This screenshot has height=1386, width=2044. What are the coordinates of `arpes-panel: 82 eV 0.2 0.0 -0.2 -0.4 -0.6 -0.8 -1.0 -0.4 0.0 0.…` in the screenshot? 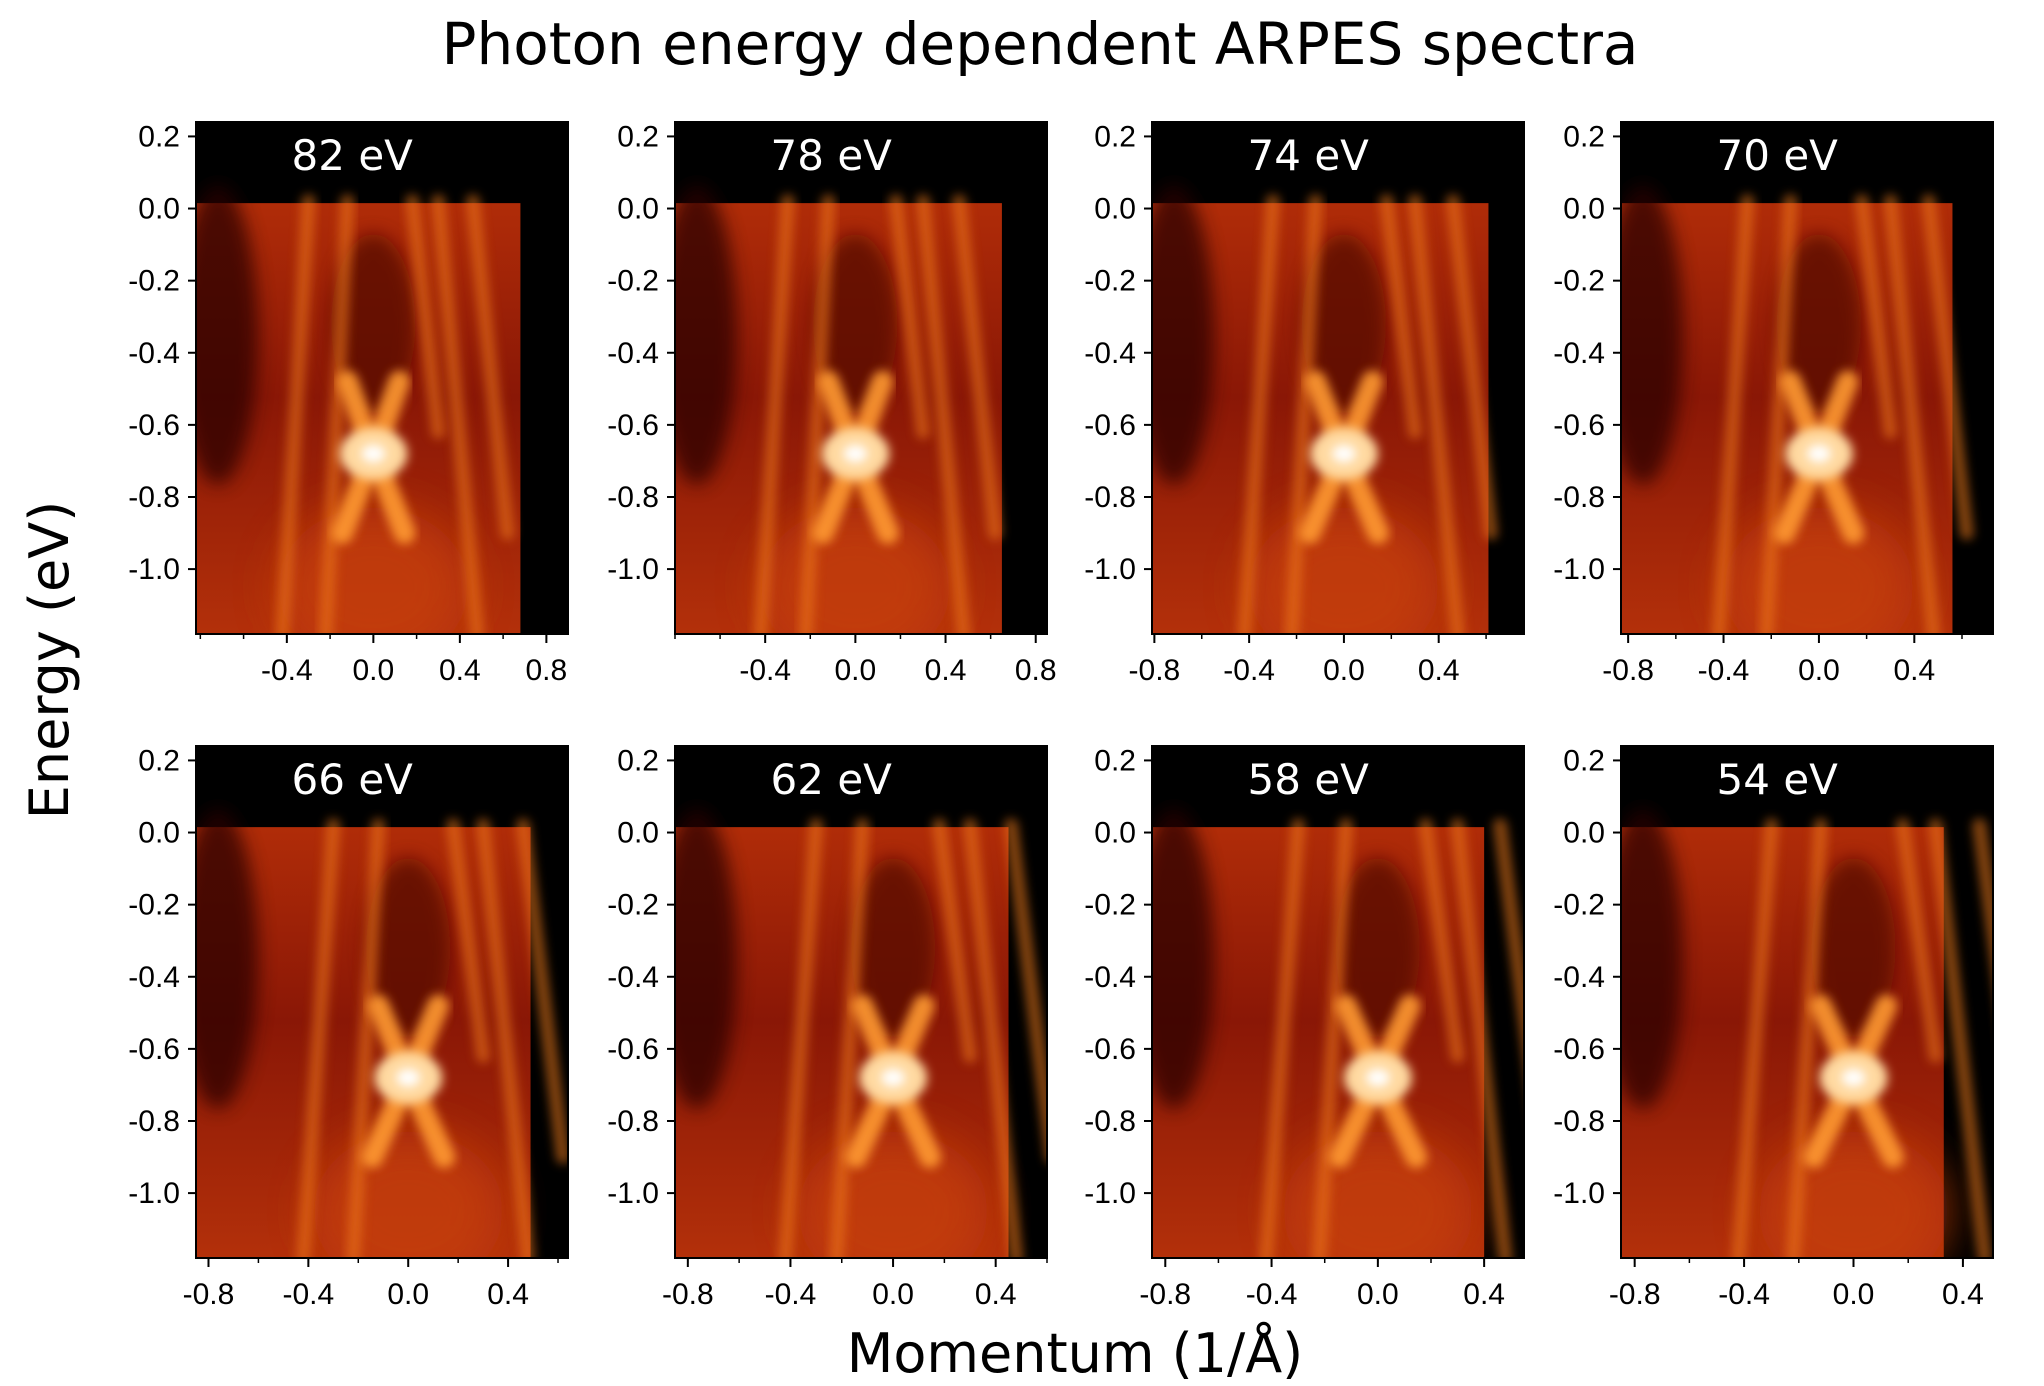 It's located at (348, 403).